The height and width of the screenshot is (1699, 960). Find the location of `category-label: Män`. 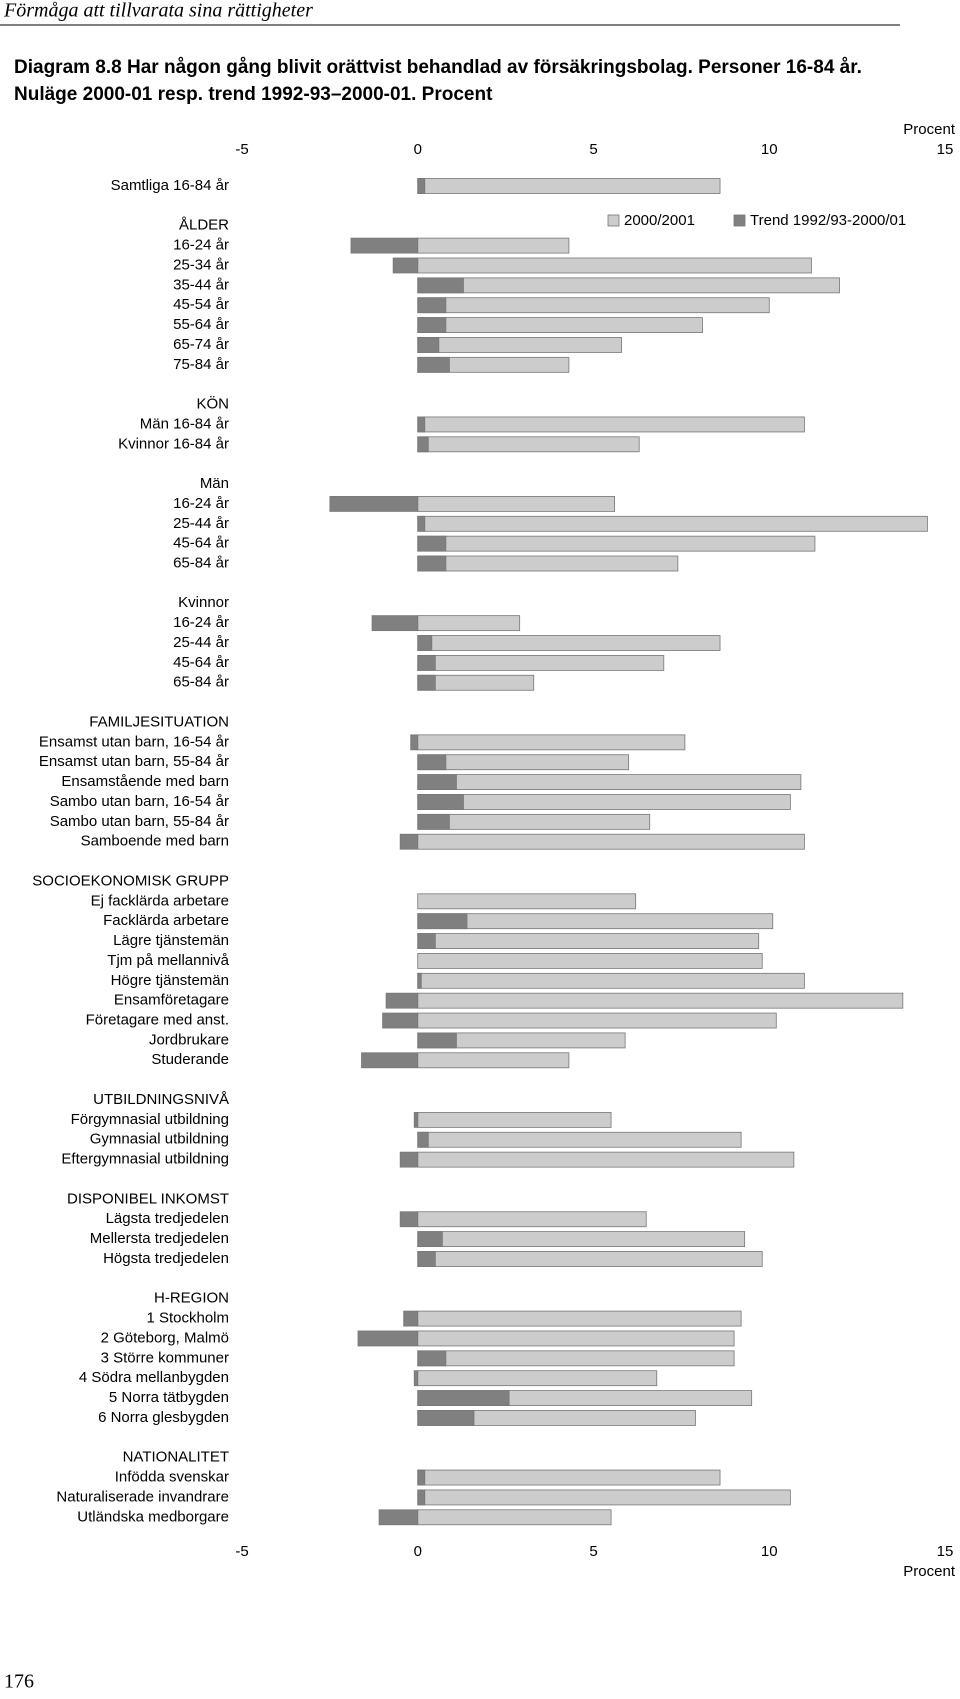

category-label: Män is located at coordinates (214, 483).